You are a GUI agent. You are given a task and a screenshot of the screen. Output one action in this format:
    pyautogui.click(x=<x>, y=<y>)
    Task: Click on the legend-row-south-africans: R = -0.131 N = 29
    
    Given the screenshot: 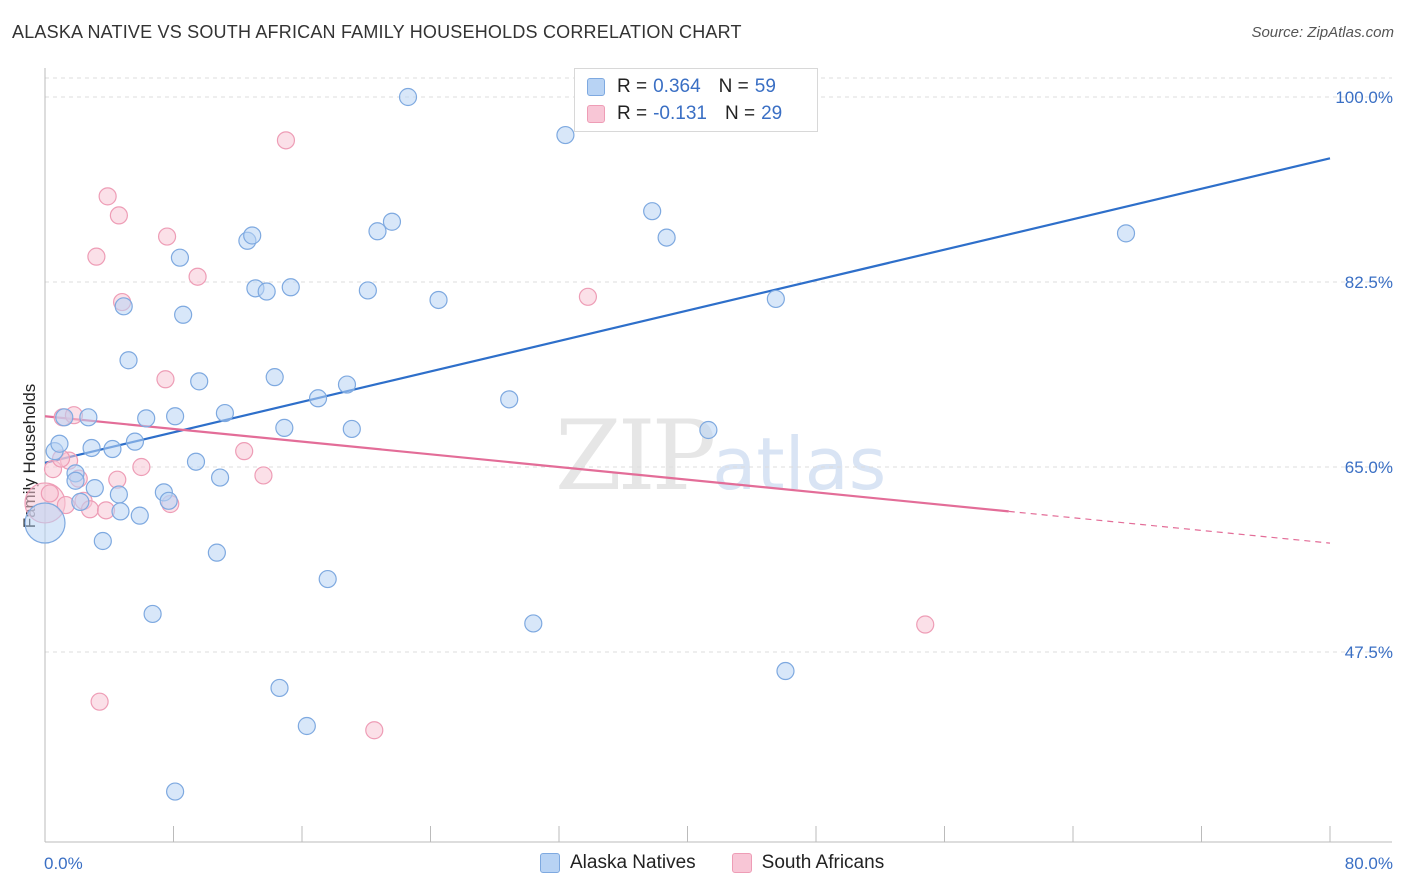 What is the action you would take?
    pyautogui.click(x=684, y=114)
    